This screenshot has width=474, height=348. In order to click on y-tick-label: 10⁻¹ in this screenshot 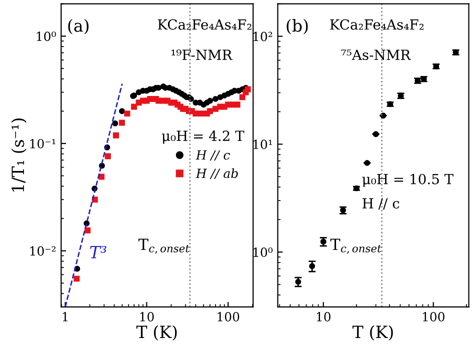, I will do `click(43, 143)`.